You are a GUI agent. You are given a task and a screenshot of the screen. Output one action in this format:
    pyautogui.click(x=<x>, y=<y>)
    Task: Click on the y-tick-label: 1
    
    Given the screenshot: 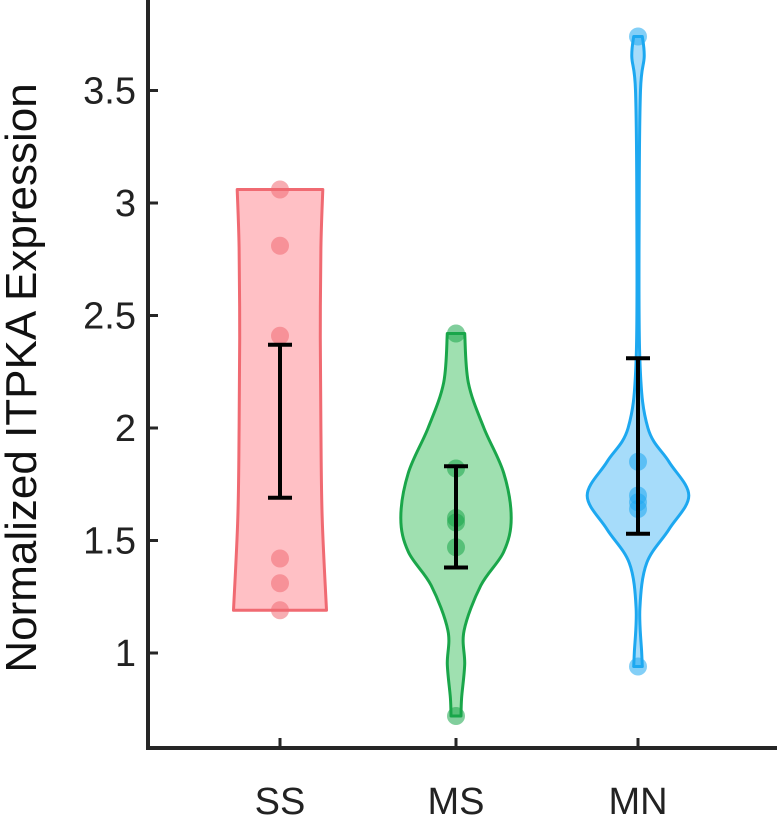 What is the action you would take?
    pyautogui.click(x=125, y=654)
    